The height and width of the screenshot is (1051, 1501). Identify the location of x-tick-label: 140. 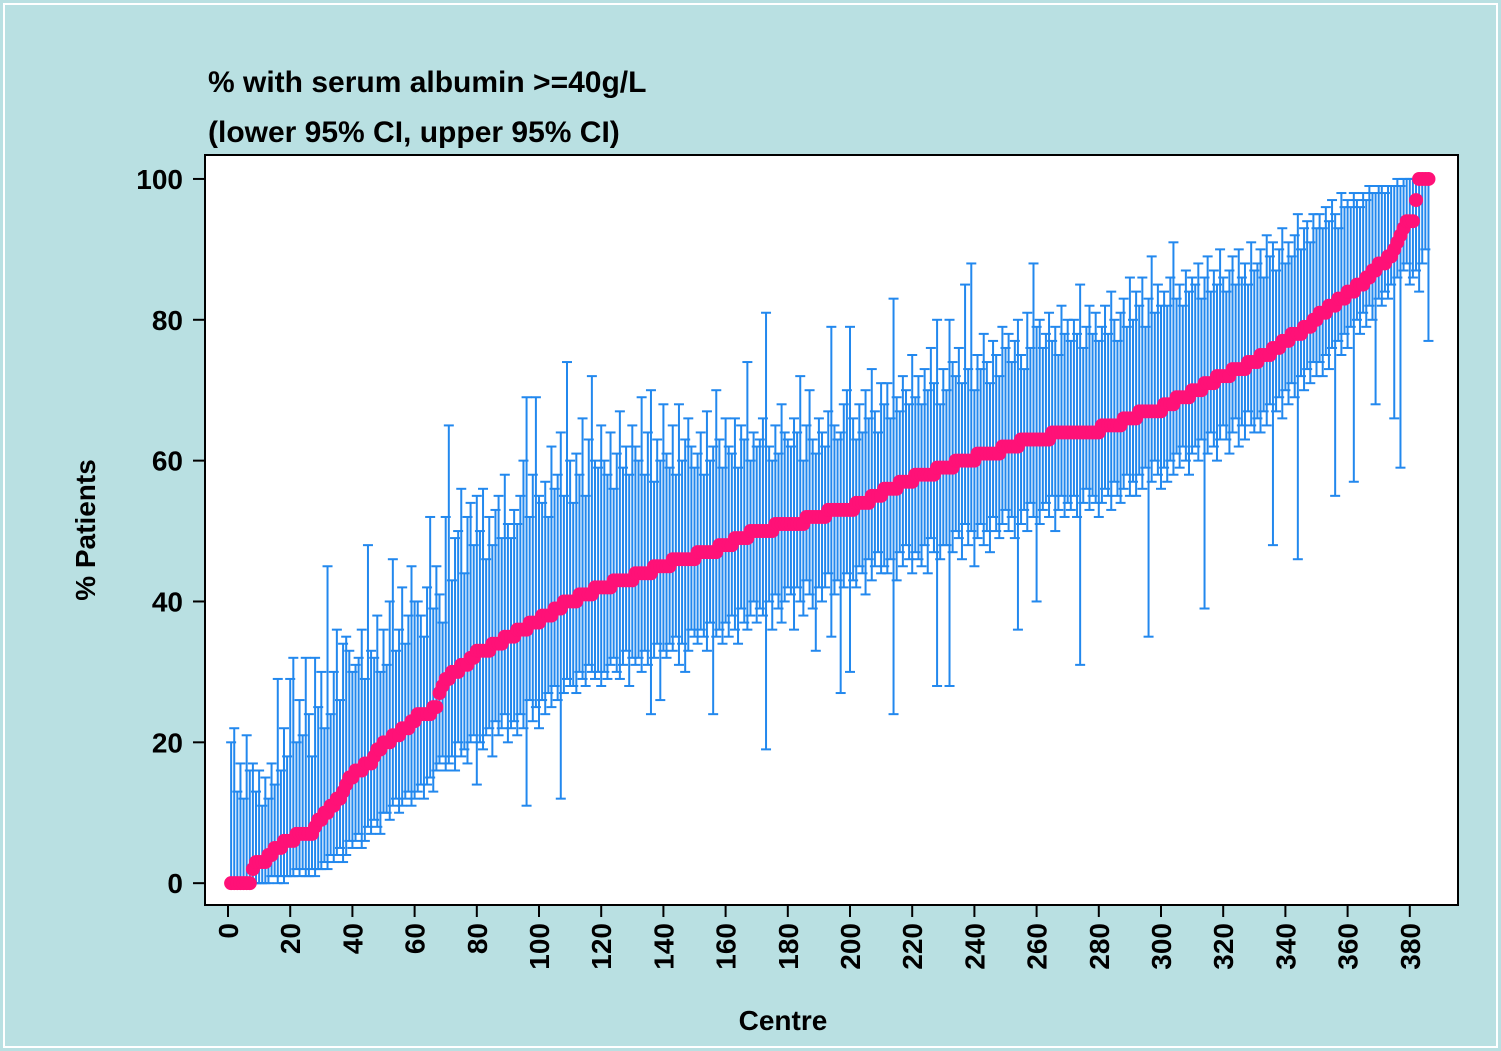
(663, 946).